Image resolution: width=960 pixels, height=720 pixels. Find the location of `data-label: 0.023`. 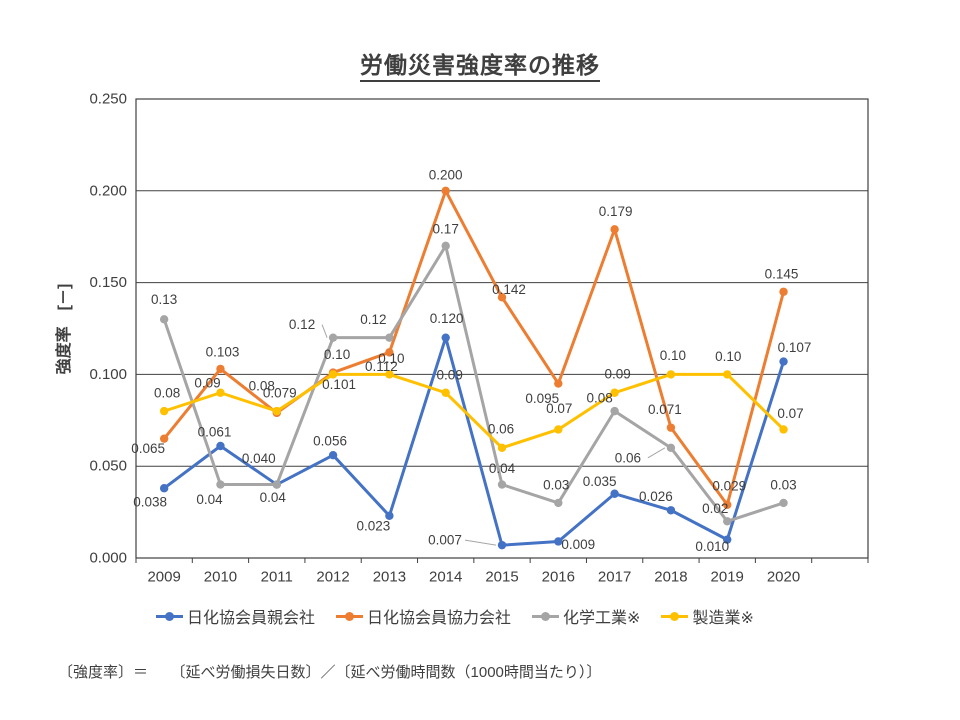

data-label: 0.023 is located at coordinates (373, 525).